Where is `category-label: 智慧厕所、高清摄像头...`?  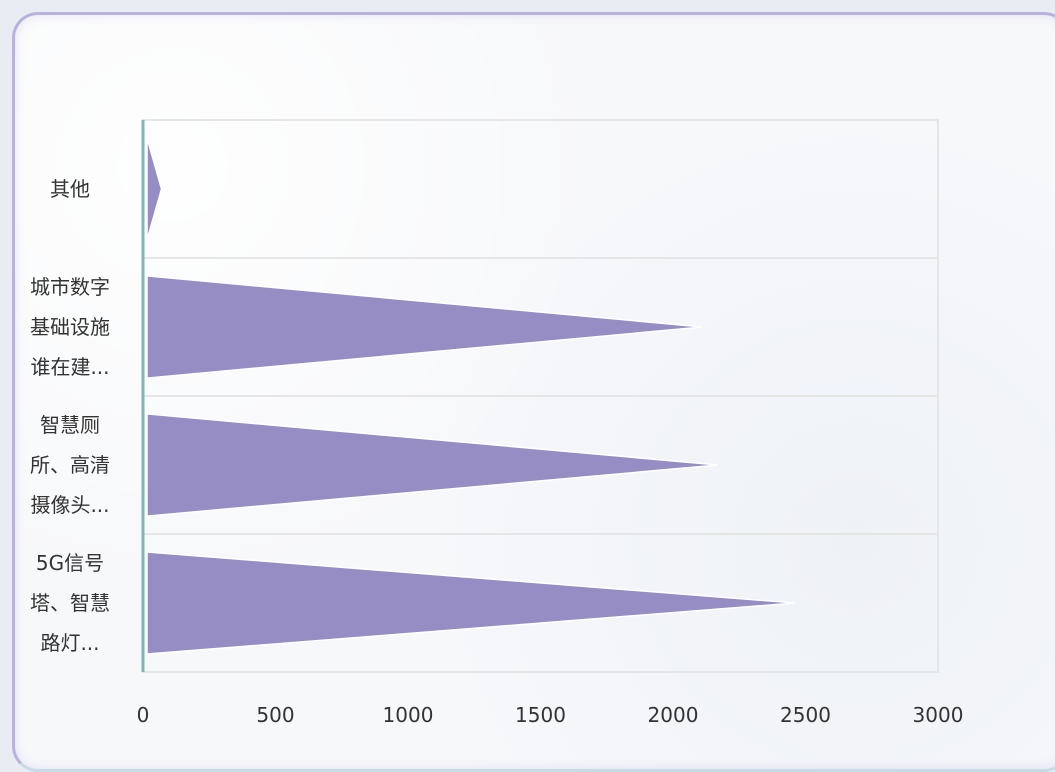 category-label: 智慧厕所、高清摄像头... is located at coordinates (70, 465).